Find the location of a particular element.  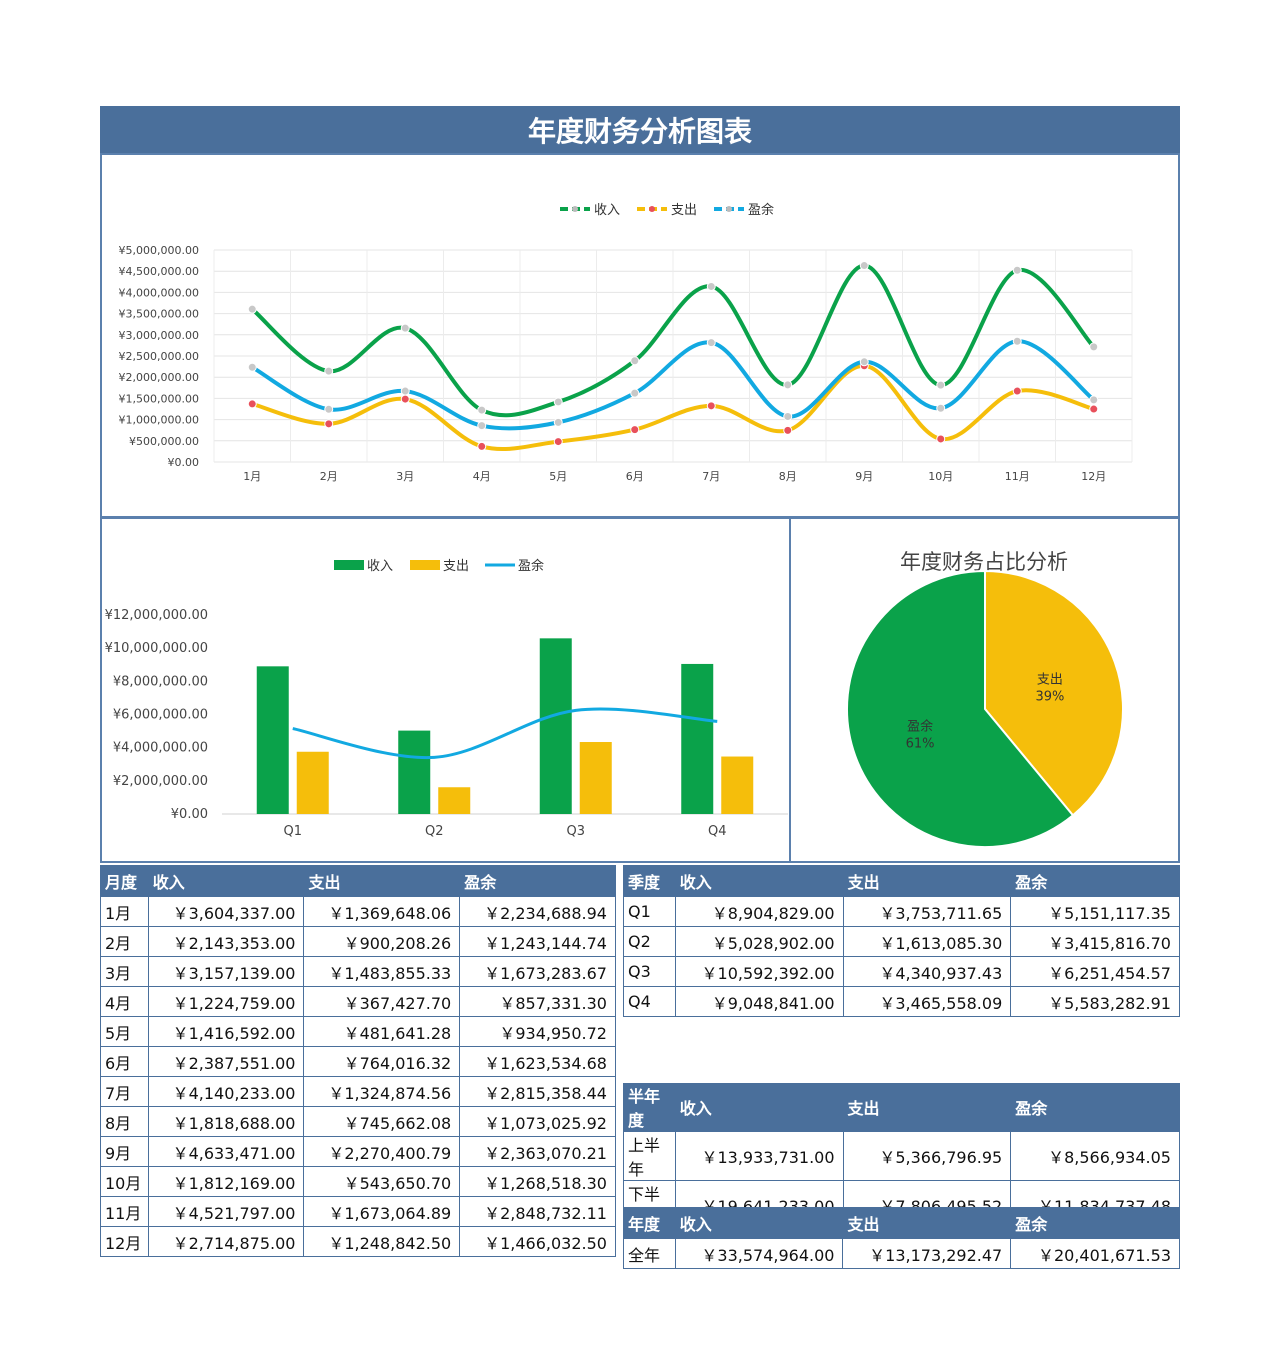

column-header: 季度 is located at coordinates (649, 881).